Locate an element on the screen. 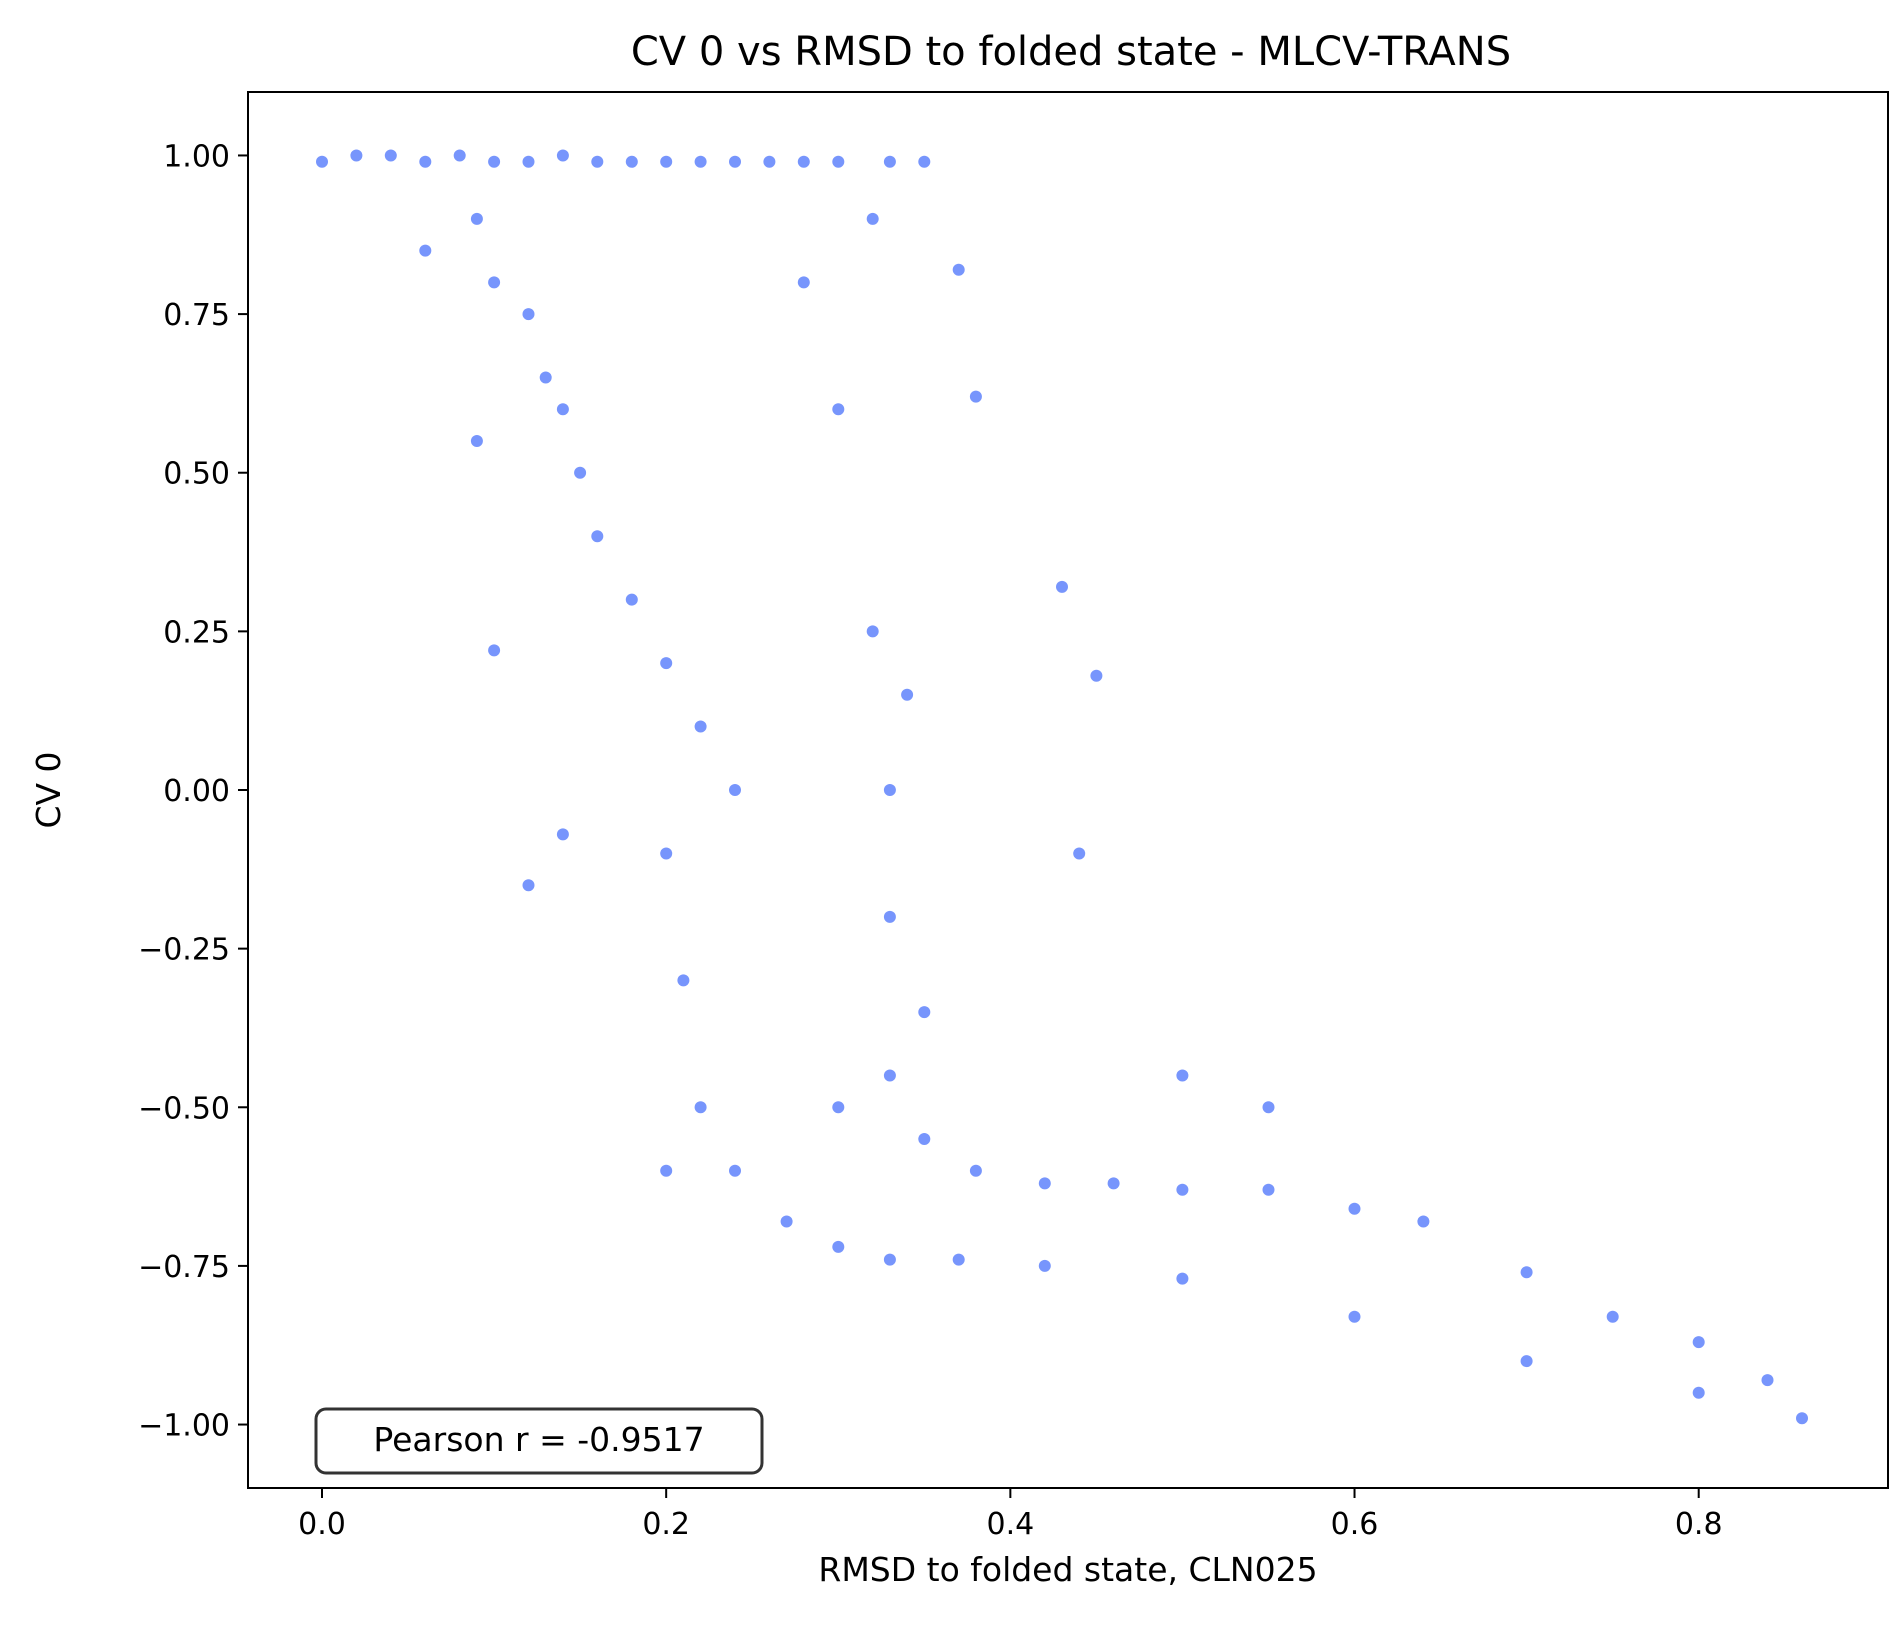 Image resolution: width=1902 pixels, height=1638 pixels. pearson-annotation: Pearson r = -0.9517 is located at coordinates (539, 1441).